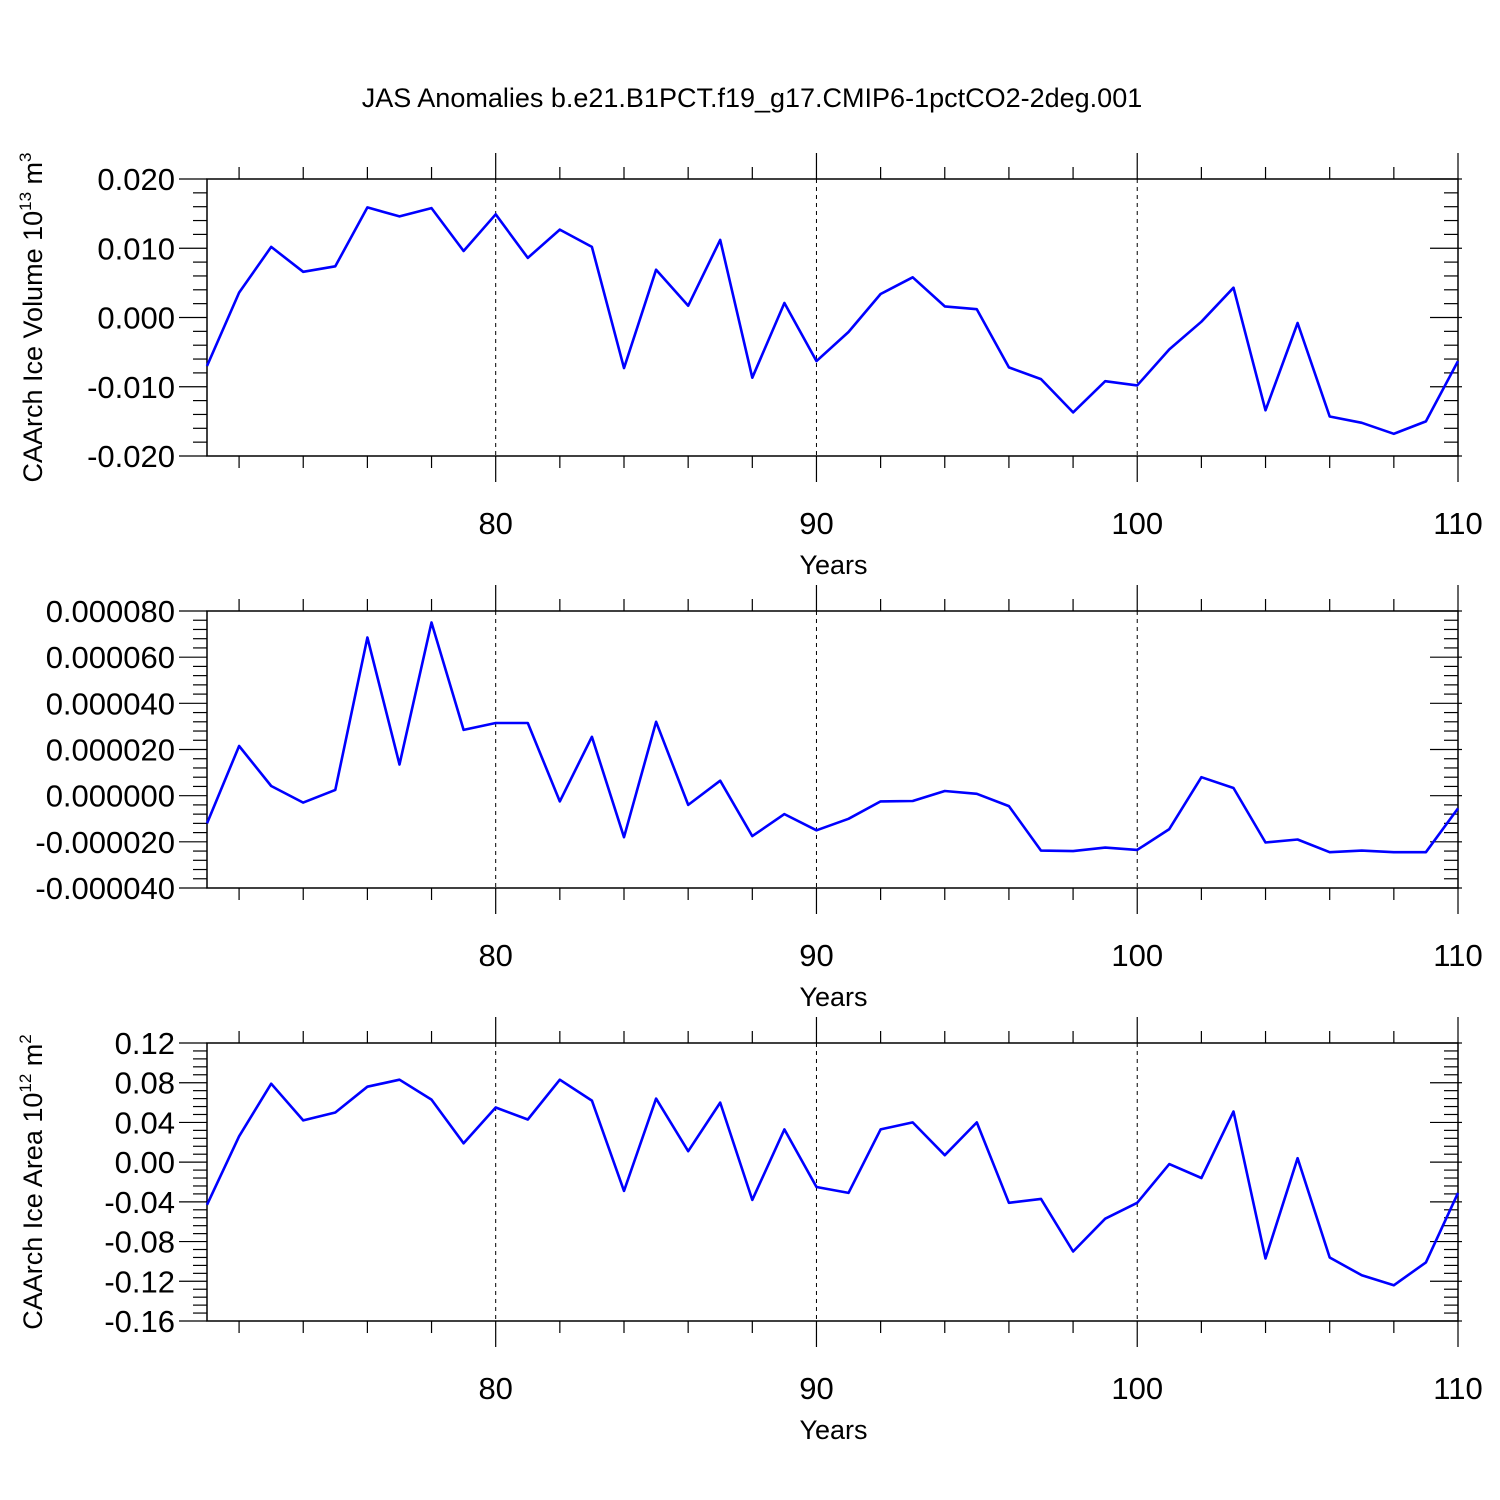  I want to click on y-axis-label-unit-exponent: 2, so click(25, 1038).